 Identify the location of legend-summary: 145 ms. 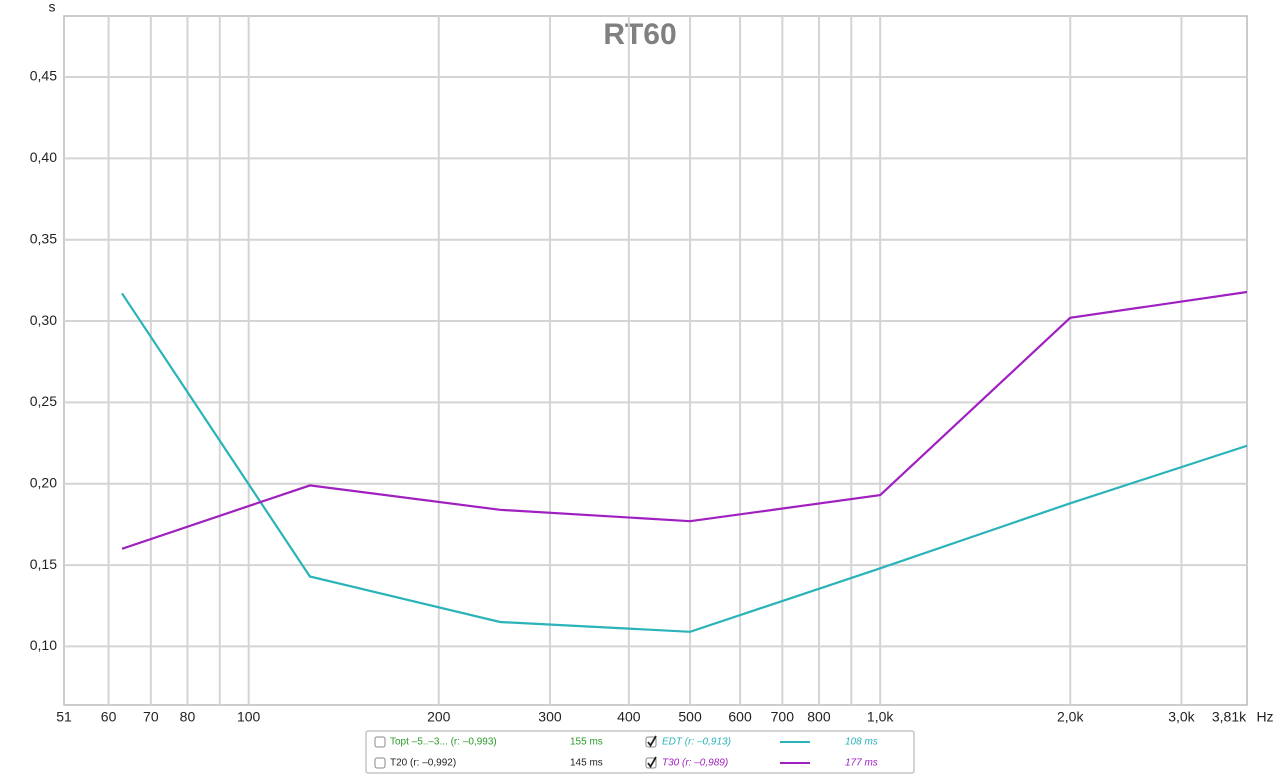
(586, 763).